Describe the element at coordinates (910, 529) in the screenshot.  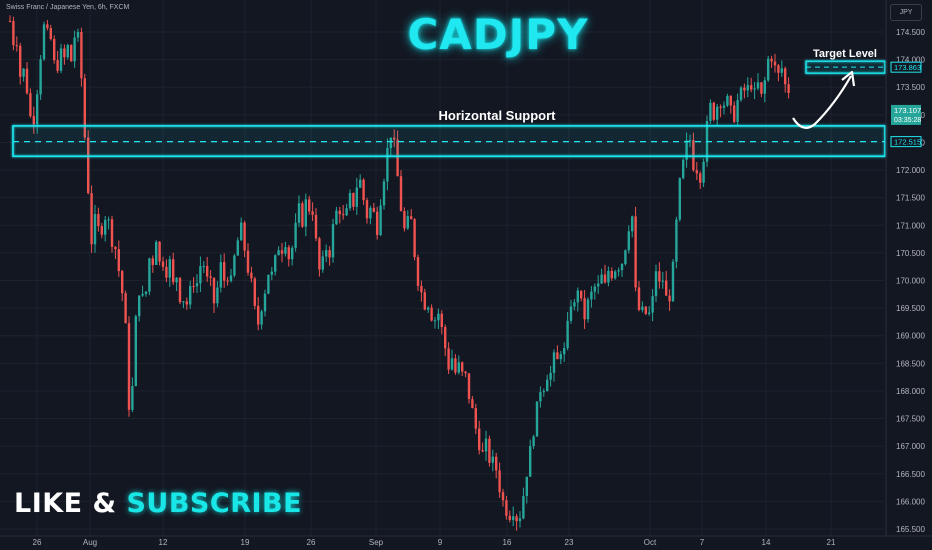
I see `price-tick-label: 165.500` at that location.